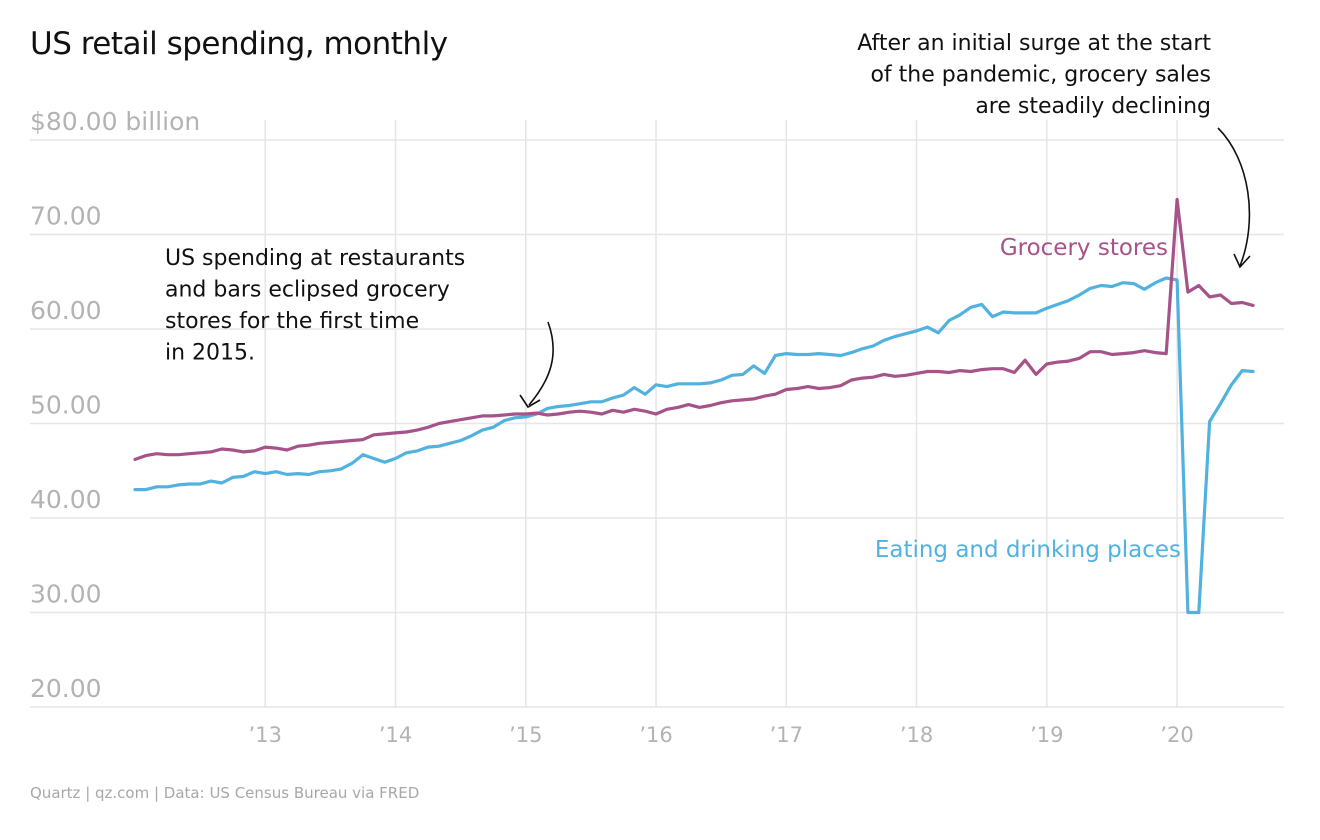  I want to click on y-tick-label: 70.00, so click(66, 216).